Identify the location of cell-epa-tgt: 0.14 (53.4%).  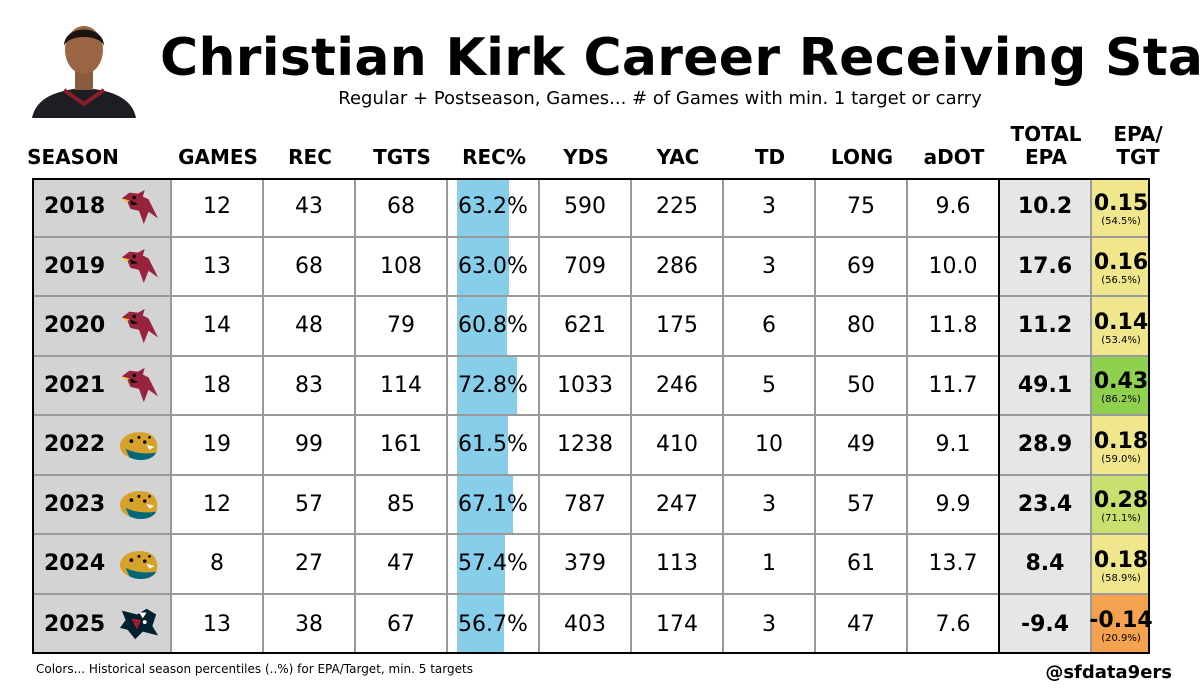
(1121, 327).